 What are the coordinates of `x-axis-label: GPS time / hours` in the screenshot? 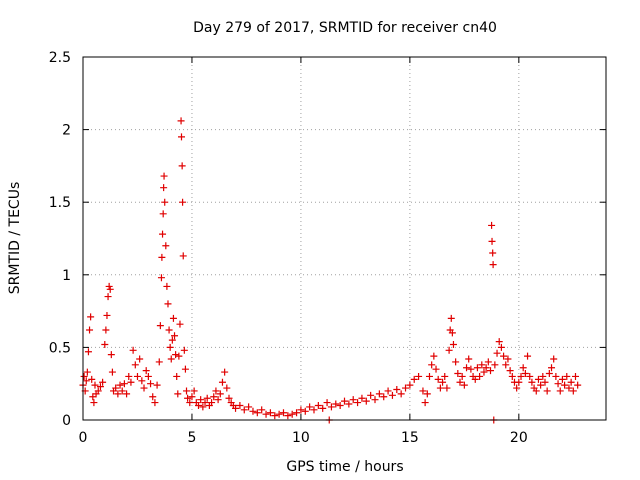 It's located at (344, 467).